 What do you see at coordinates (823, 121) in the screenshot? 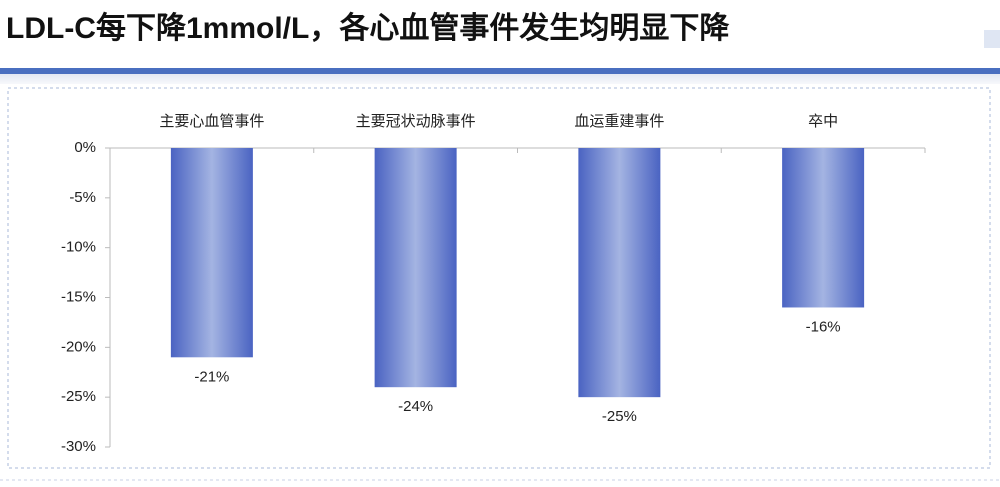
I see `x-tick-label: 卒中` at bounding box center [823, 121].